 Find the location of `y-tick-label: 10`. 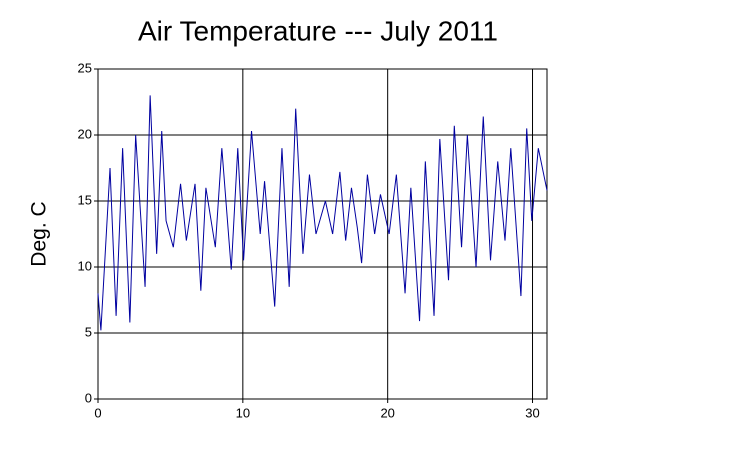

y-tick-label: 10 is located at coordinates (85, 265).